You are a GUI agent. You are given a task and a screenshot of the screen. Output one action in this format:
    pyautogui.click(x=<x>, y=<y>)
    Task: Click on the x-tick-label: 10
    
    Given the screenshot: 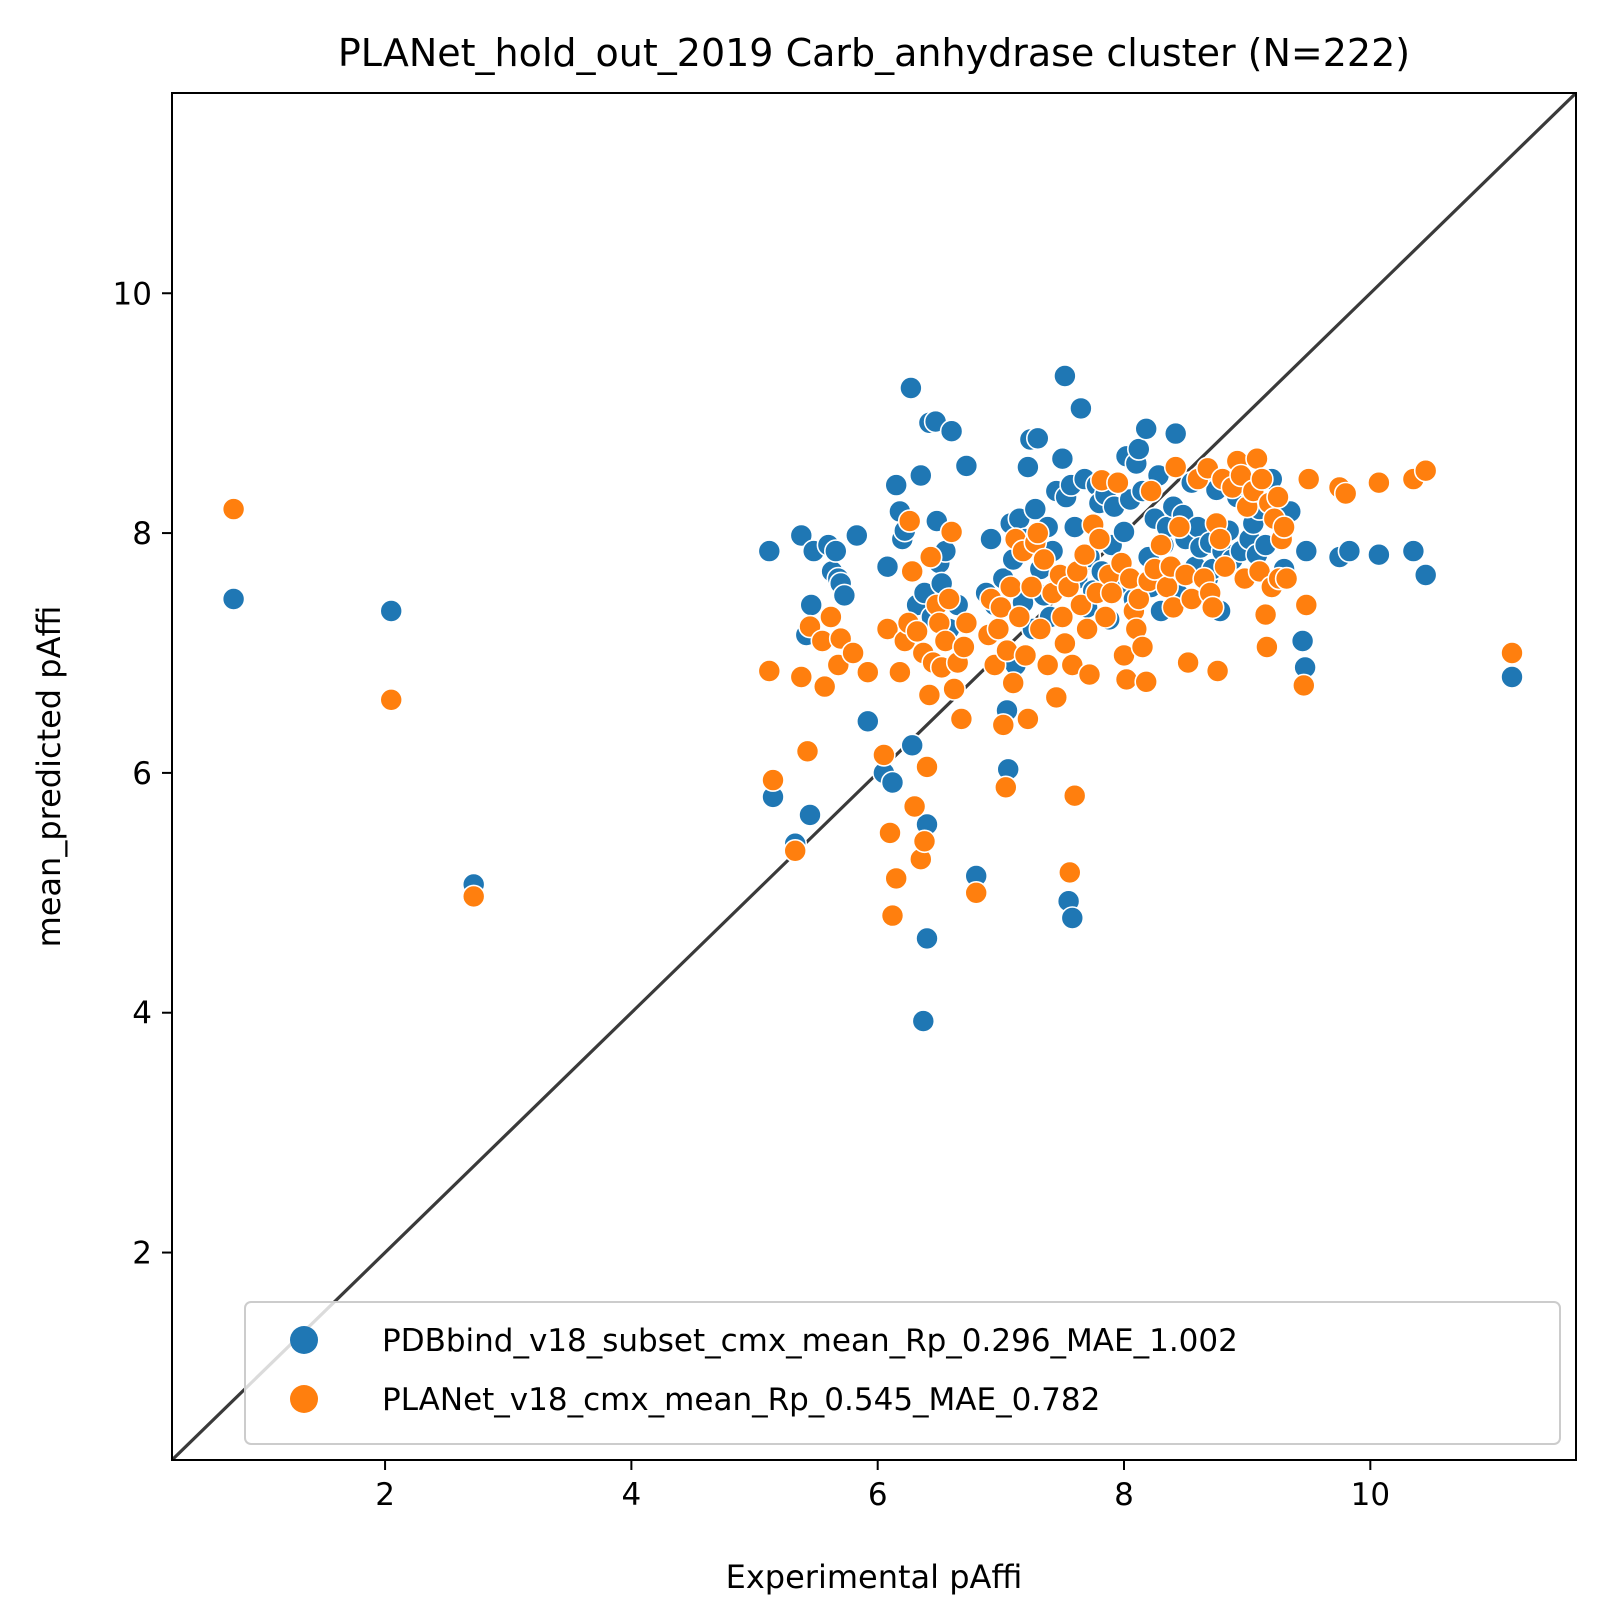 What is the action you would take?
    pyautogui.click(x=1370, y=1495)
    